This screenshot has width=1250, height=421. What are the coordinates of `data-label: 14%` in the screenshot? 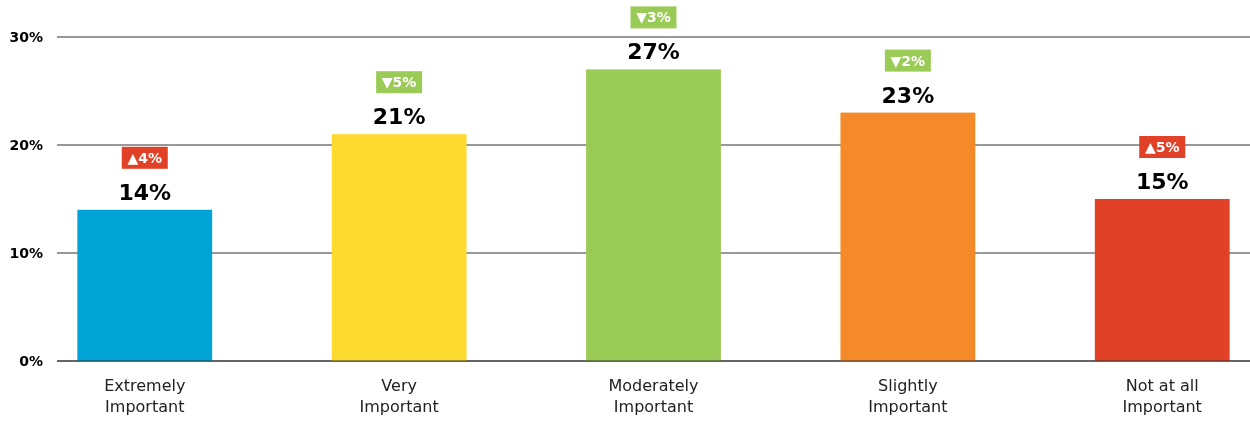 It's located at (145, 192).